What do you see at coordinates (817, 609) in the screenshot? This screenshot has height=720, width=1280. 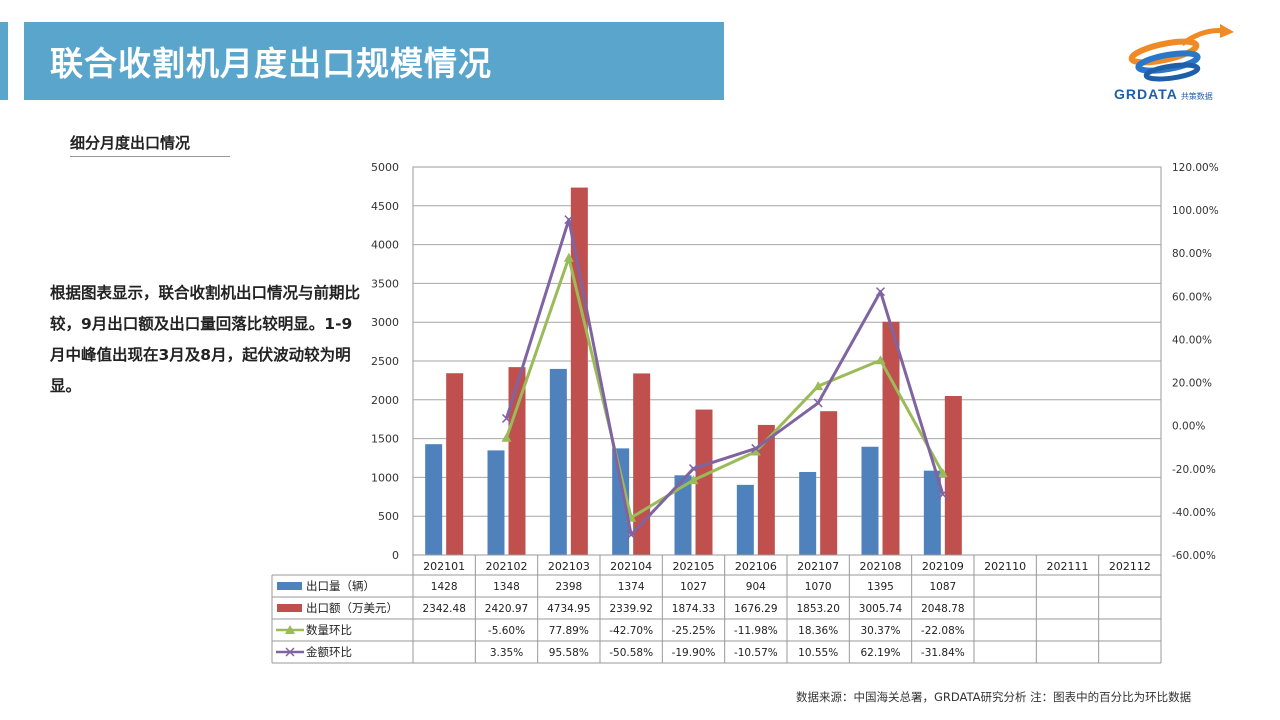 I see `table-value: 1853.20` at bounding box center [817, 609].